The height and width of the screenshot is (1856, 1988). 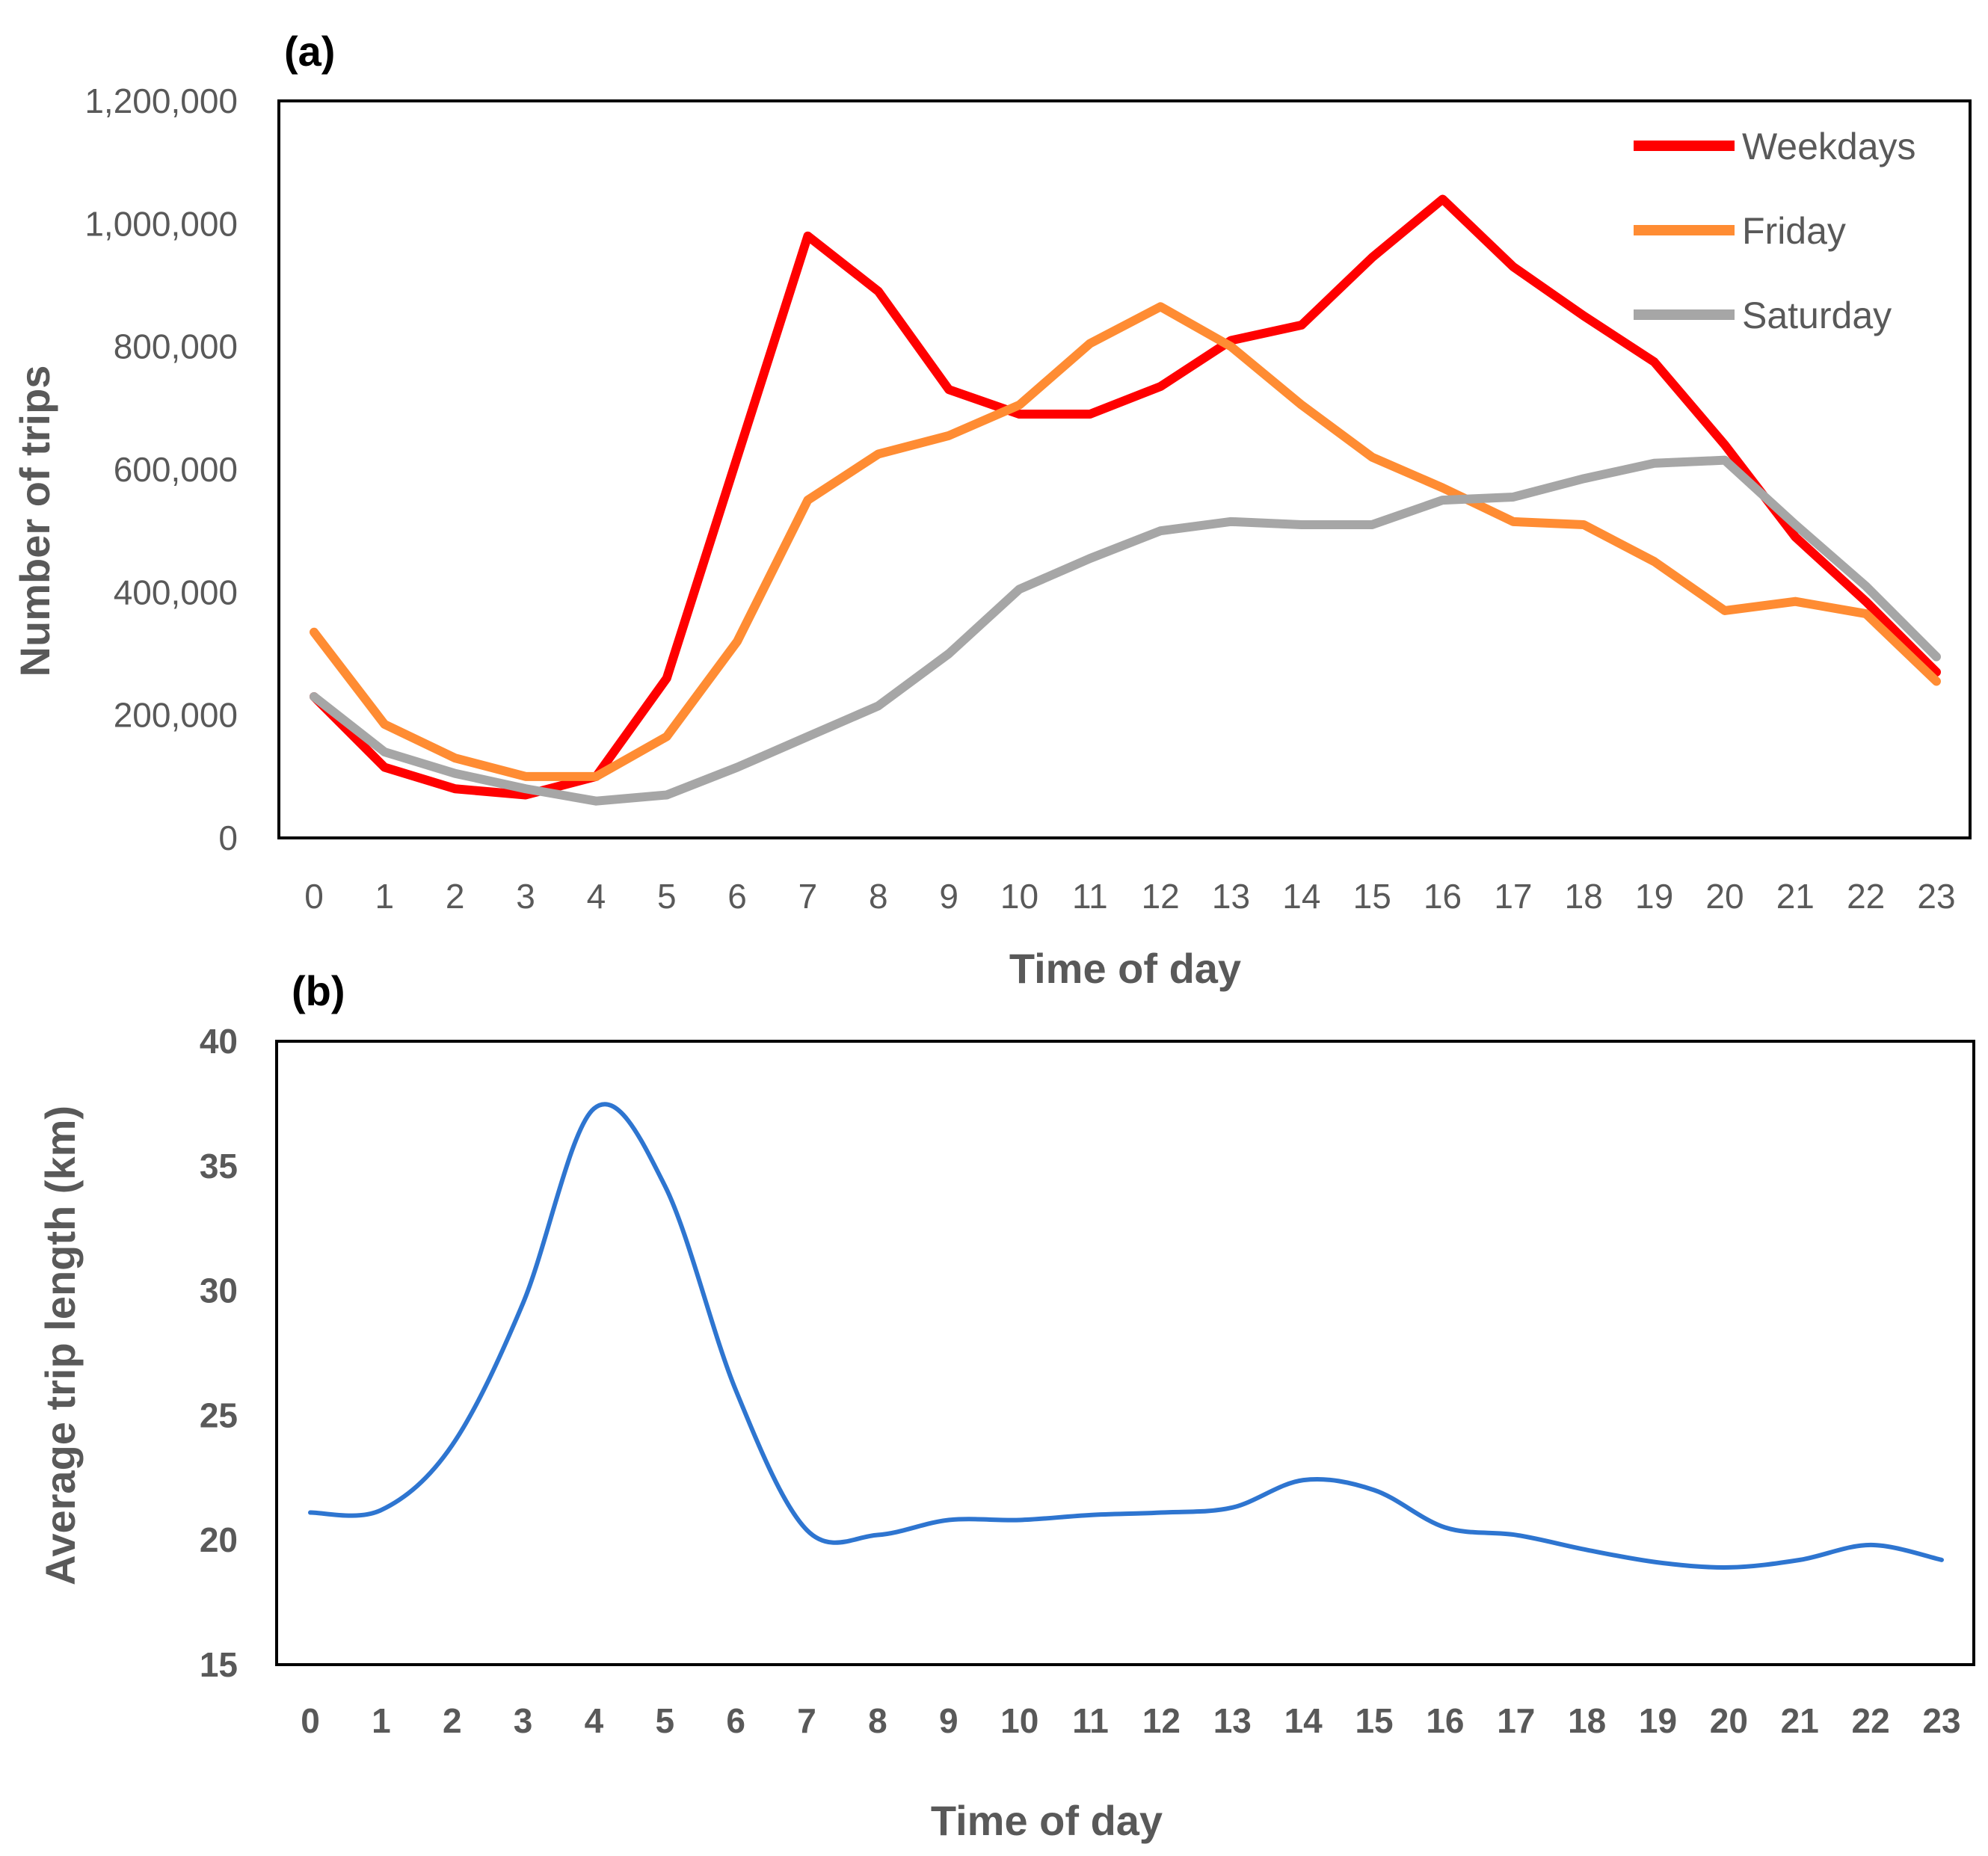 I want to click on panel-a-x-axis-title: Time of day, so click(x=1125, y=968).